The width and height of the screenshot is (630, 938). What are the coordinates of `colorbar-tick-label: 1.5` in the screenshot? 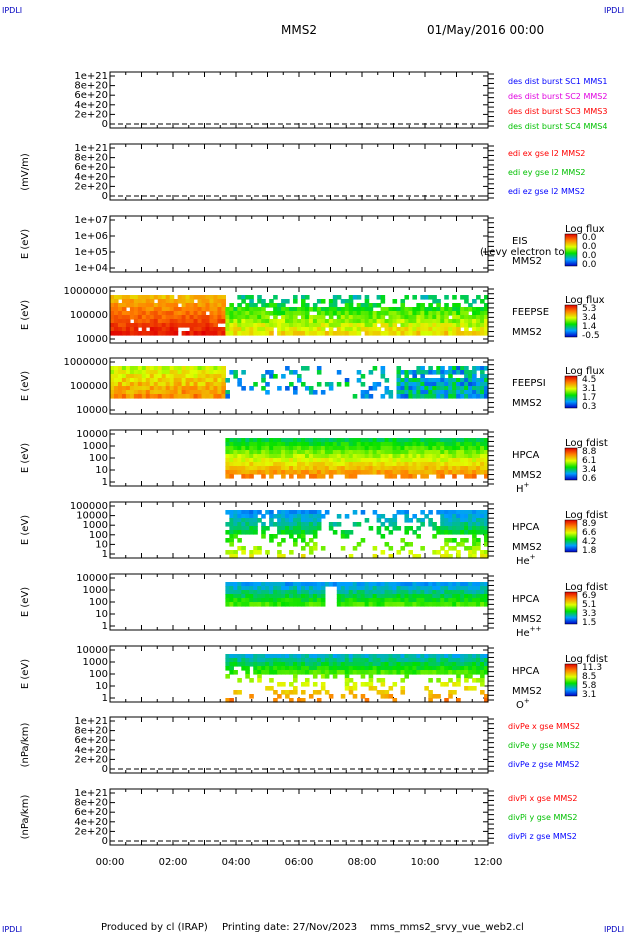 It's located at (589, 623).